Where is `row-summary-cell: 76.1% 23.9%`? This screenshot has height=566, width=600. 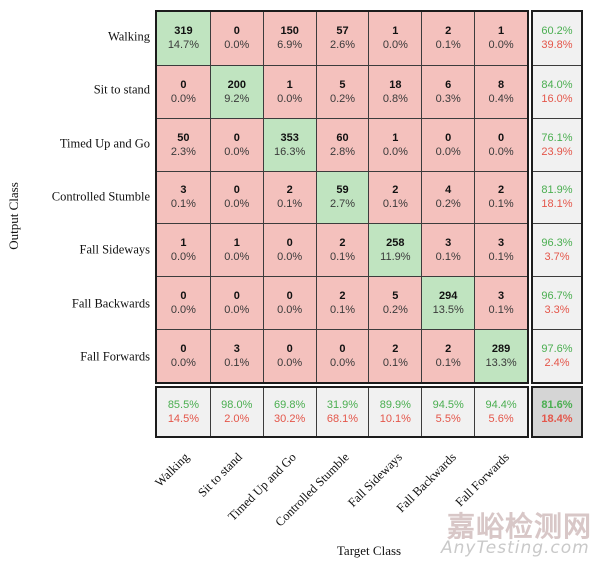
row-summary-cell: 76.1% 23.9% is located at coordinates (557, 144).